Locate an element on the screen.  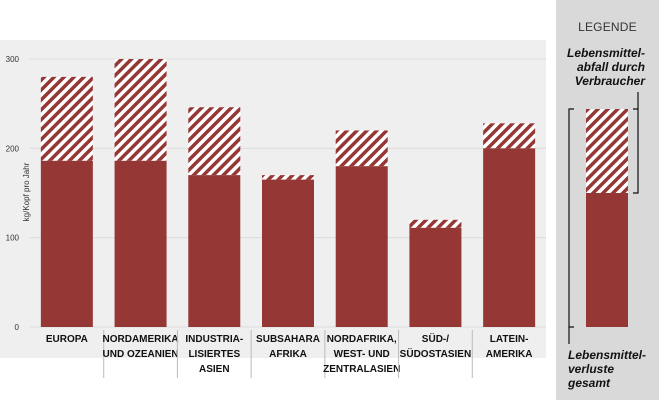
category-label: WEST- UND is located at coordinates (362, 354).